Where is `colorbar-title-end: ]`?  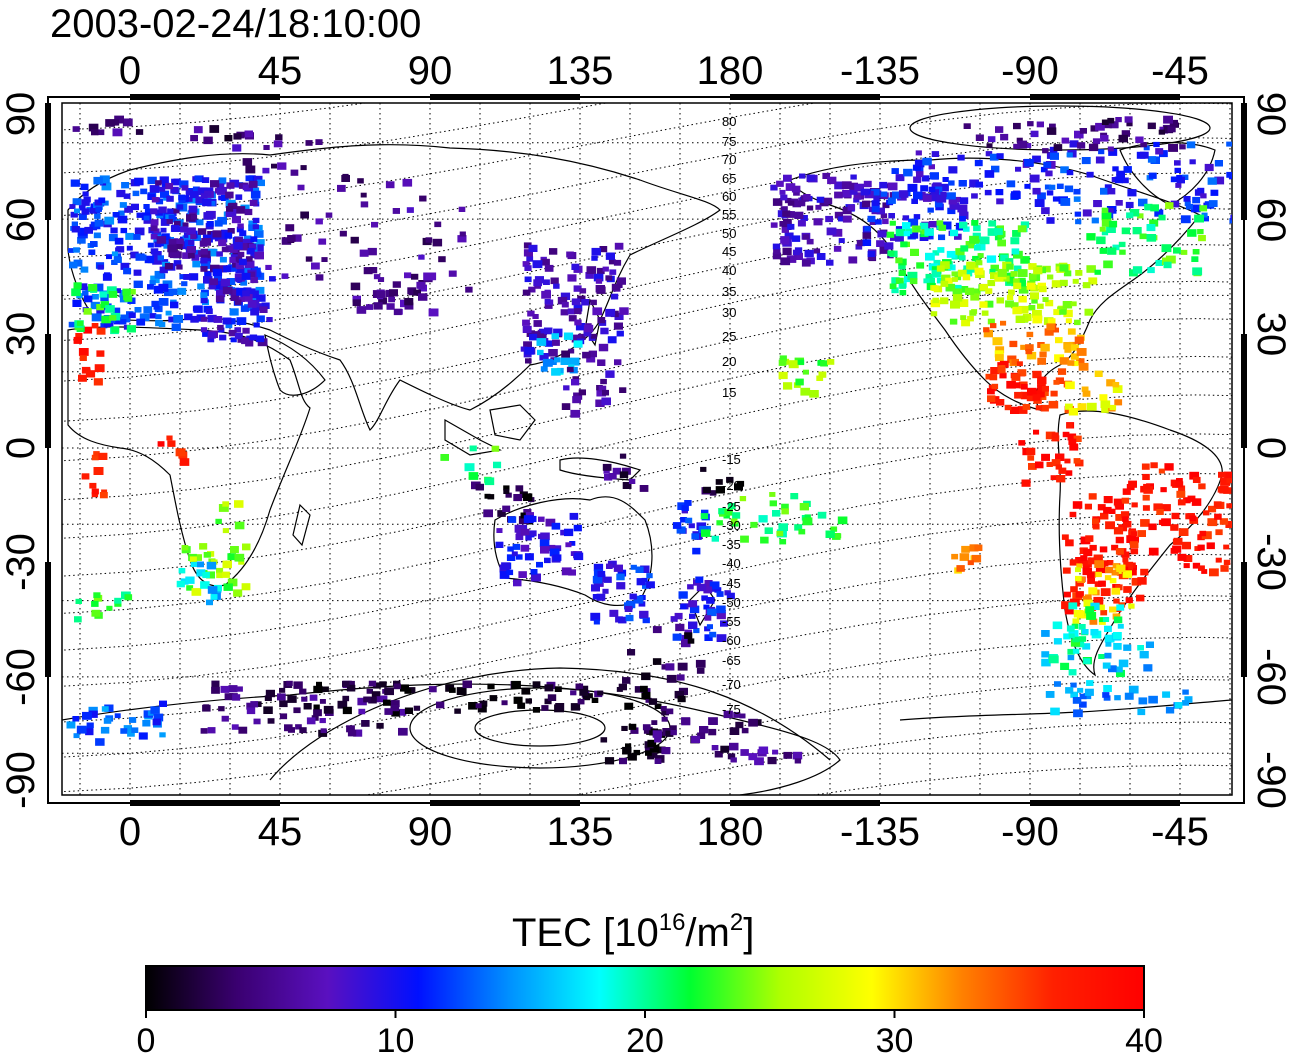
colorbar-title-end: ] is located at coordinates (748, 933).